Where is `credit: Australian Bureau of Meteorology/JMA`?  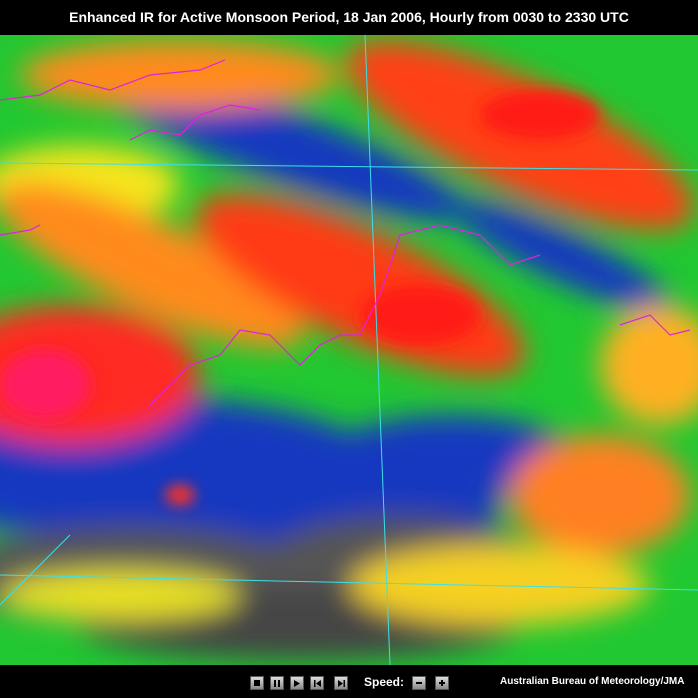
credit: Australian Bureau of Meteorology/JMA is located at coordinates (592, 681).